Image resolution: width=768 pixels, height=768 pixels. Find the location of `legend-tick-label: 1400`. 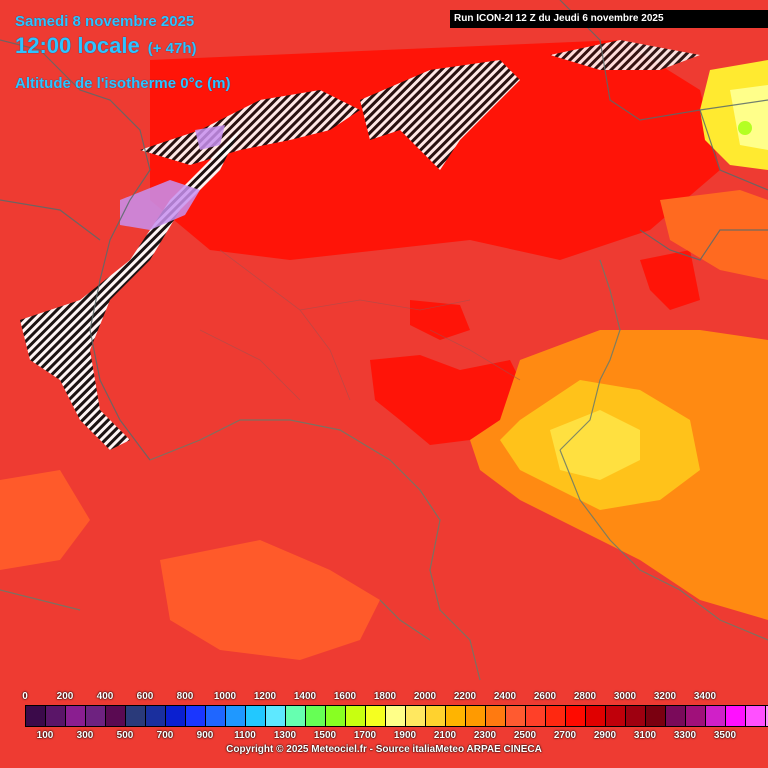

legend-tick-label: 1400 is located at coordinates (305, 696).